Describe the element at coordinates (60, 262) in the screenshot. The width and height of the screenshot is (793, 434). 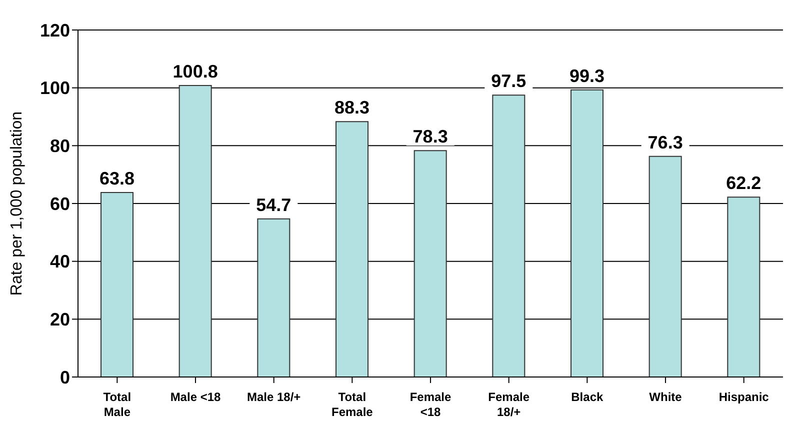
I see `y-tick-label: 40` at that location.